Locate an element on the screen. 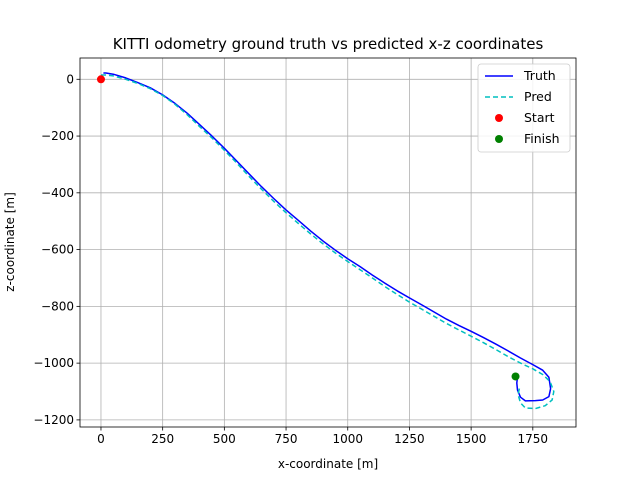  legend-swatch-start is located at coordinates (499, 118).